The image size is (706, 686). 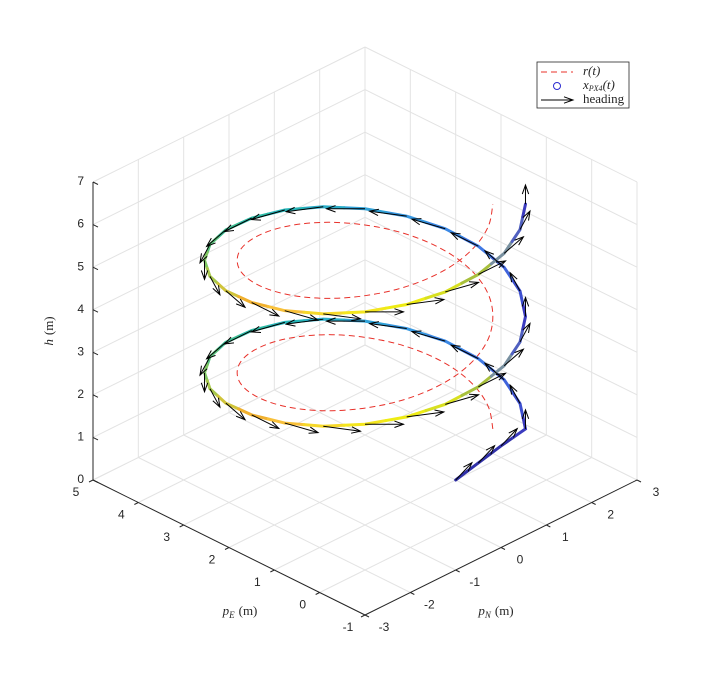 I want to click on y-tick-label: 1, so click(x=257, y=582).